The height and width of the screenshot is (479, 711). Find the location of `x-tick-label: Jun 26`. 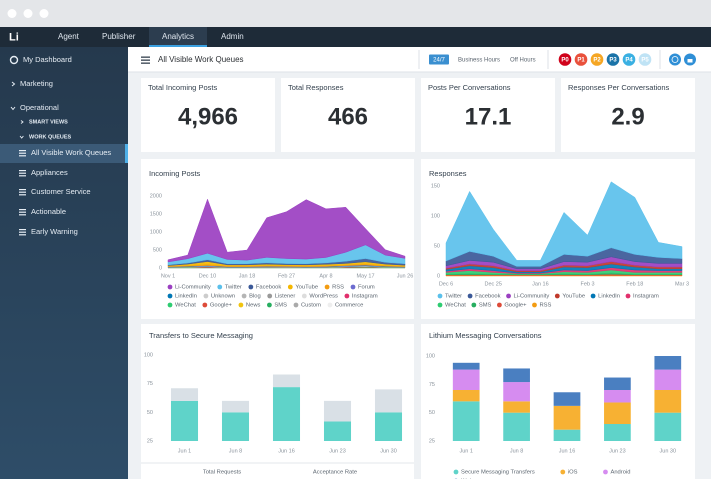

x-tick-label: Jun 26 is located at coordinates (405, 276).